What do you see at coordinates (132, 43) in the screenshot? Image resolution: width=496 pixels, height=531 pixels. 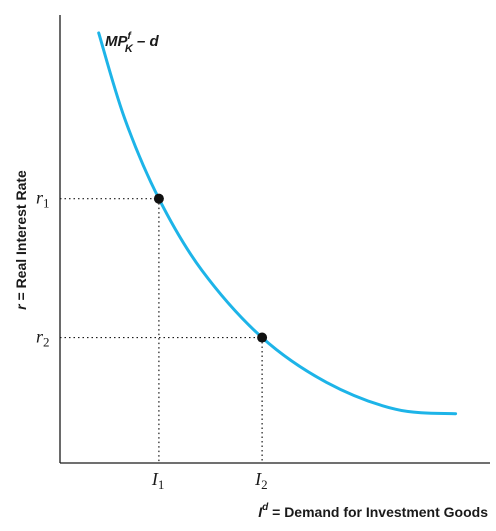 I see `curve-label: MPf K – d` at bounding box center [132, 43].